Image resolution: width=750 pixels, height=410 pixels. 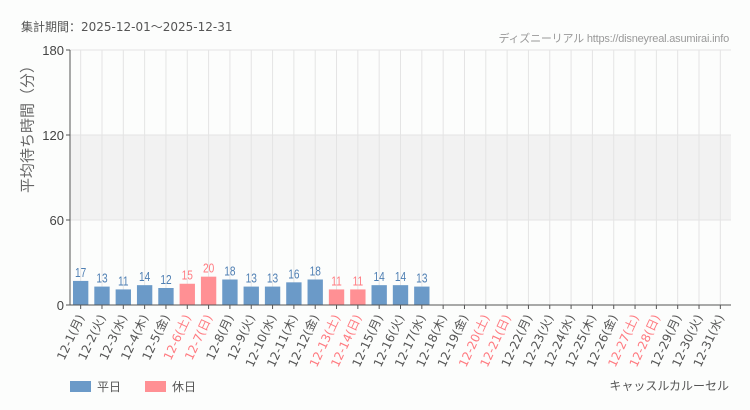 I want to click on legend-holiday-label: 休日, so click(x=184, y=387).